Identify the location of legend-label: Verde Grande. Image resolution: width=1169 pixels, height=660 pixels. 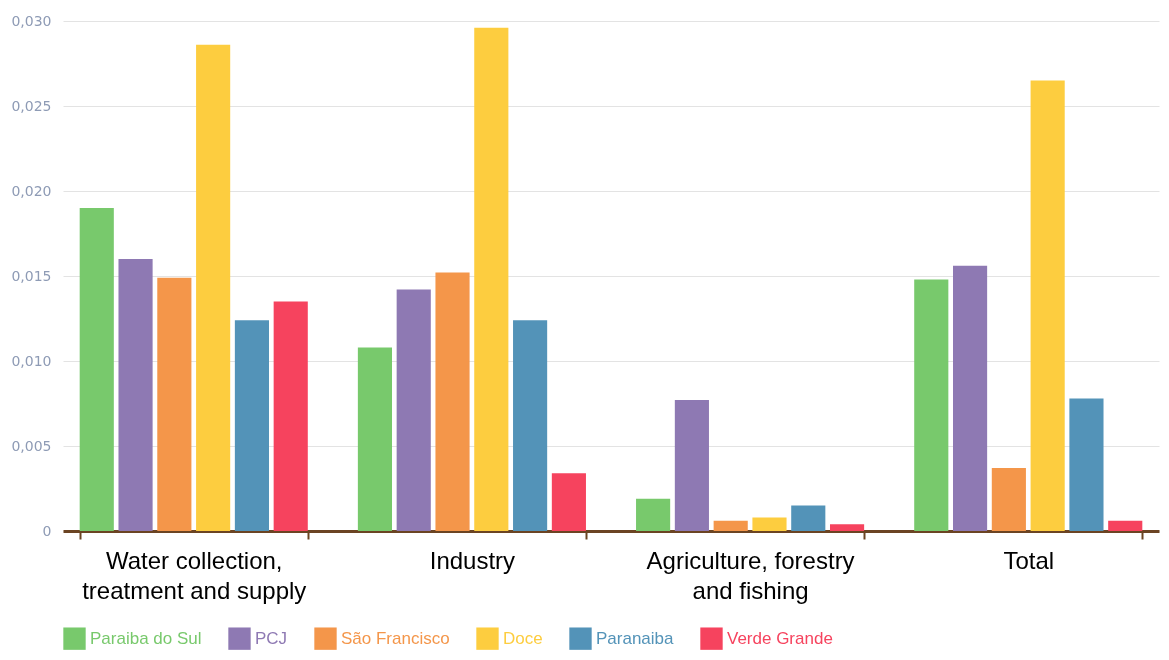
(780, 638).